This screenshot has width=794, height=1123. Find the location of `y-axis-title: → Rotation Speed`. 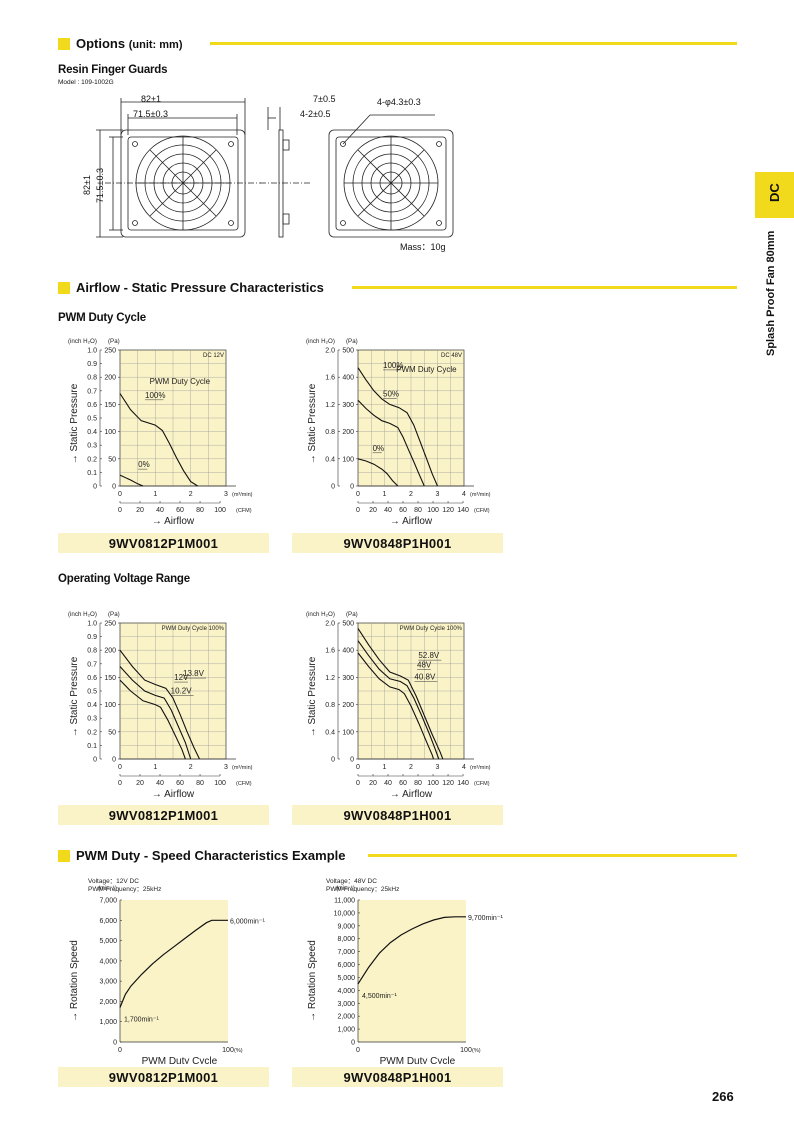

y-axis-title: → Rotation Speed is located at coordinates (74, 981).